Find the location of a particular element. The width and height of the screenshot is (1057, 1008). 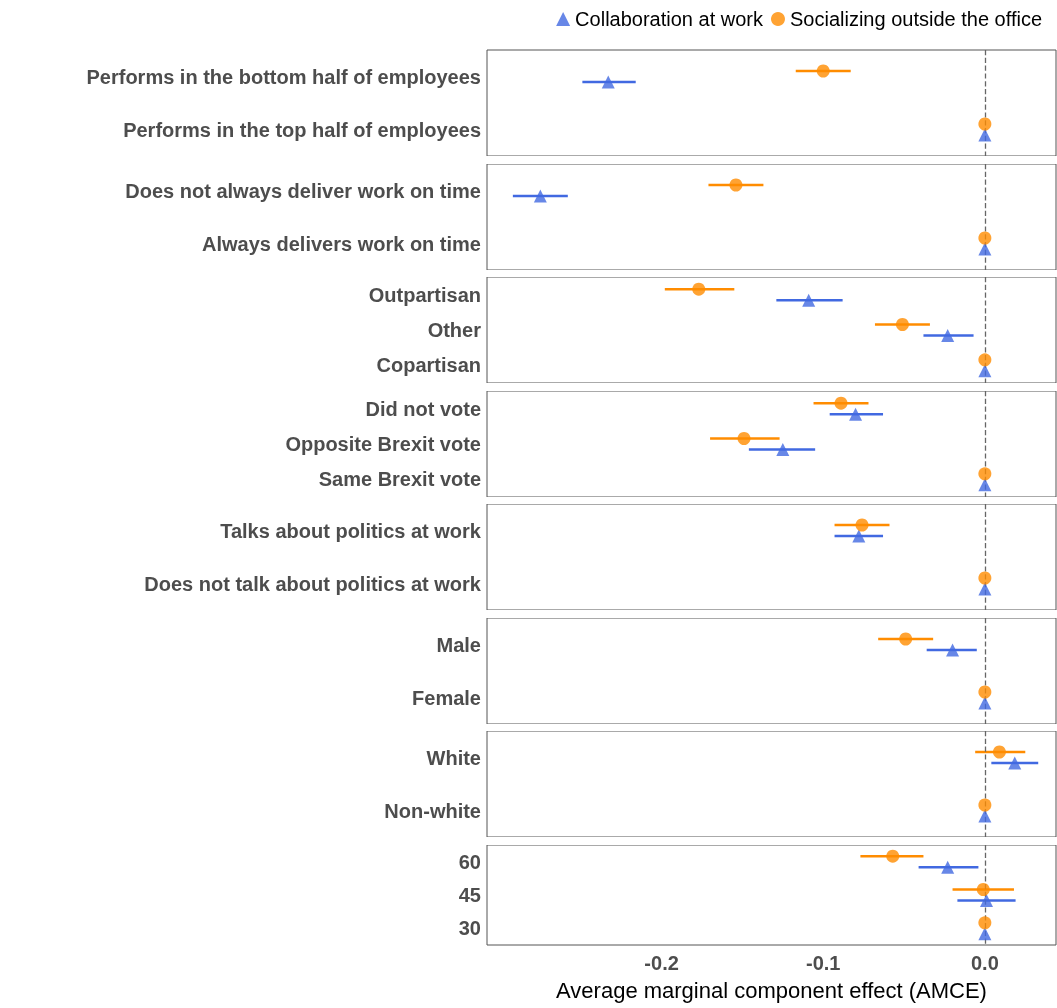

legend-label: Socializing outside the office is located at coordinates (915, 19).